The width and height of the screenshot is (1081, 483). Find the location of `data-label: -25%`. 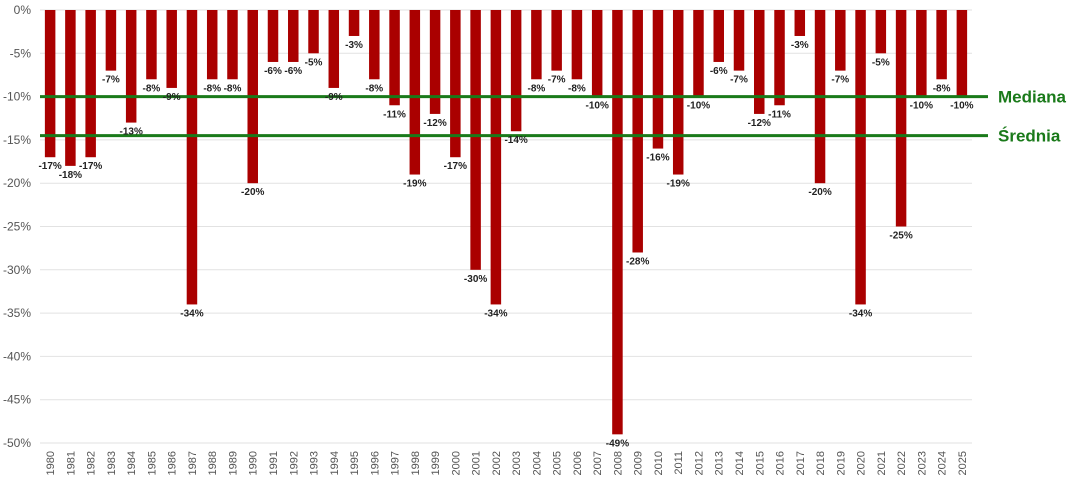

data-label: -25% is located at coordinates (900, 236).